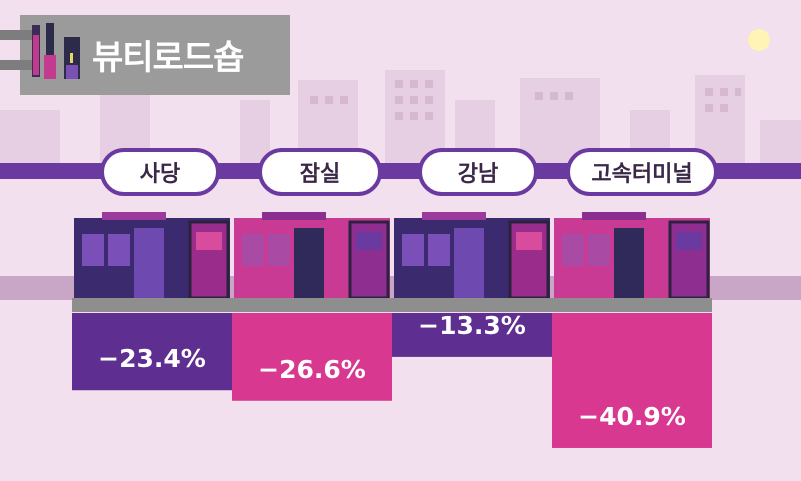 The image size is (801, 481). What do you see at coordinates (312, 369) in the screenshot?
I see `value-label: −26.6%` at bounding box center [312, 369].